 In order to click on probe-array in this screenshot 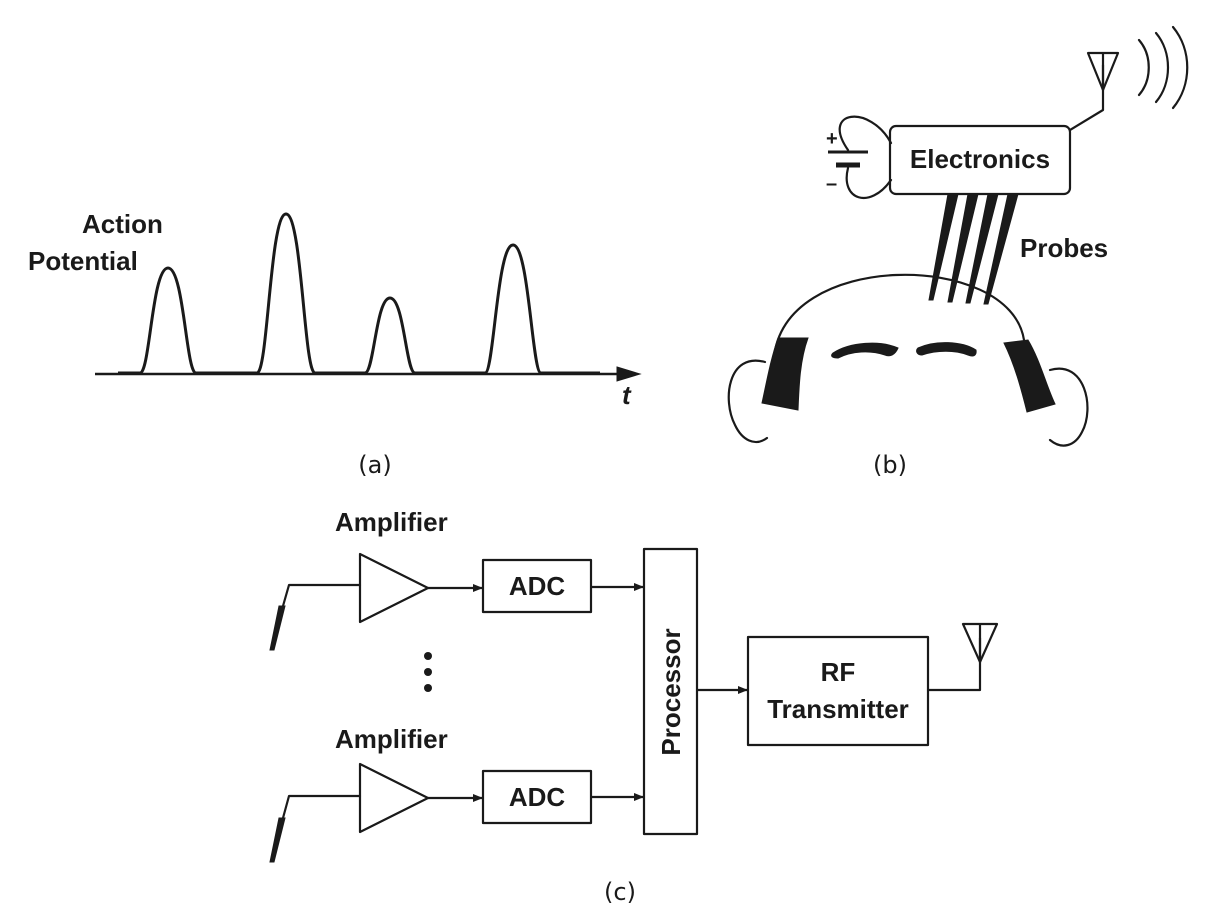, I will do `click(973, 249)`.